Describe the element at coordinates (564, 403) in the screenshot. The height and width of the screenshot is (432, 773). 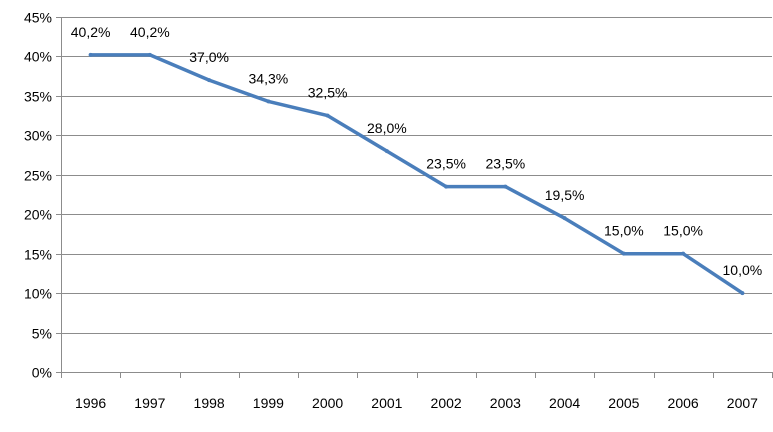
I see `x-tick-label: 2004` at that location.